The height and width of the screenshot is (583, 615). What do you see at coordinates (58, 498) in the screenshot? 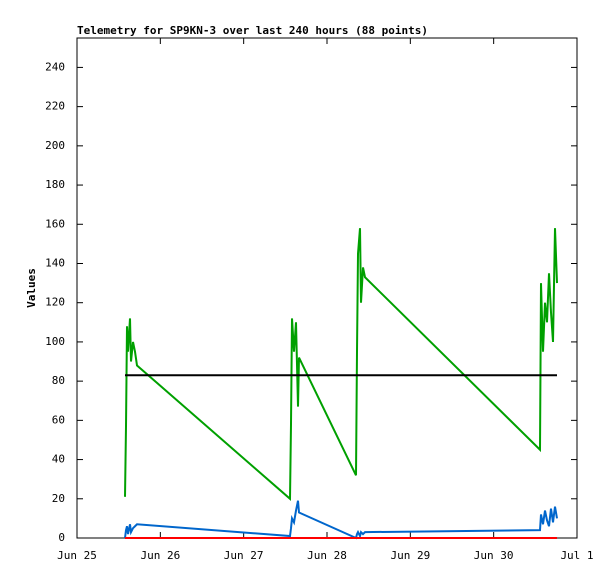
I see `y-tick-label: 20` at bounding box center [58, 498].